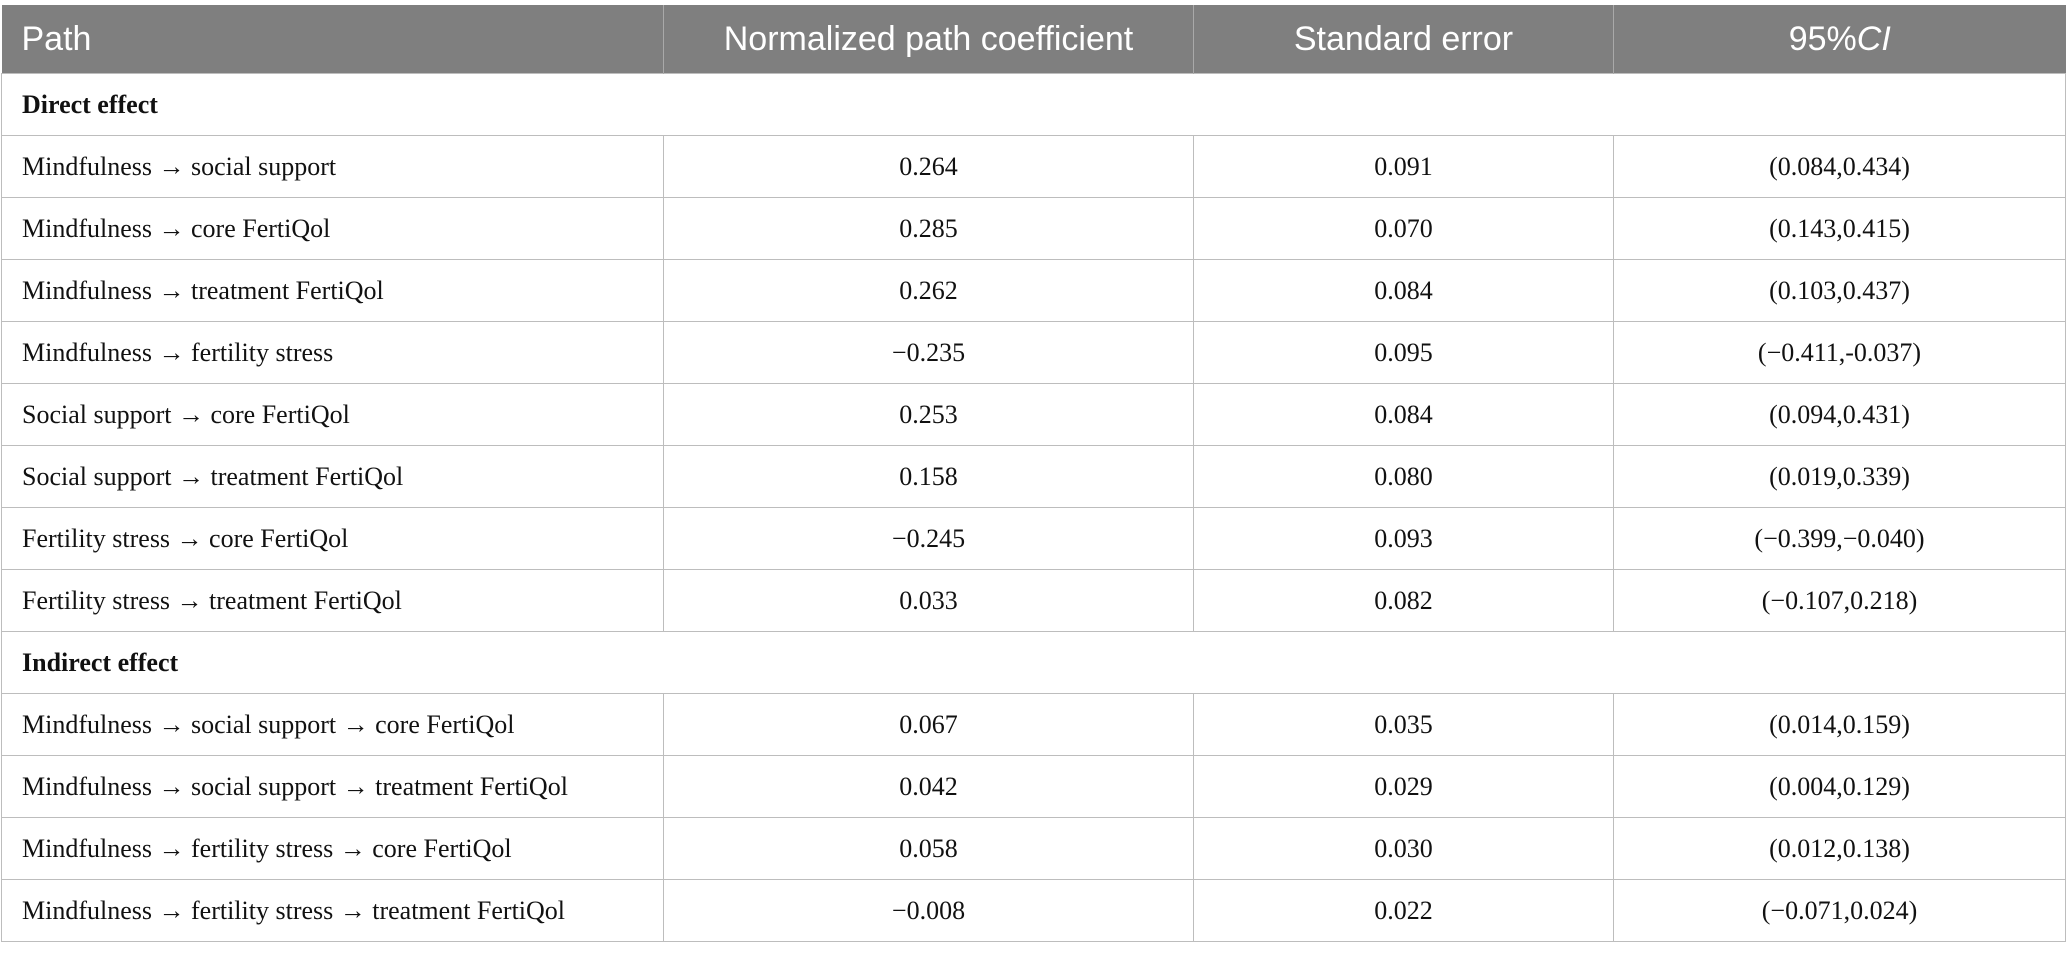 This screenshot has height=957, width=2067. Describe the element at coordinates (1839, 786) in the screenshot. I see `ci-cell: (0.004,0.129)` at that location.